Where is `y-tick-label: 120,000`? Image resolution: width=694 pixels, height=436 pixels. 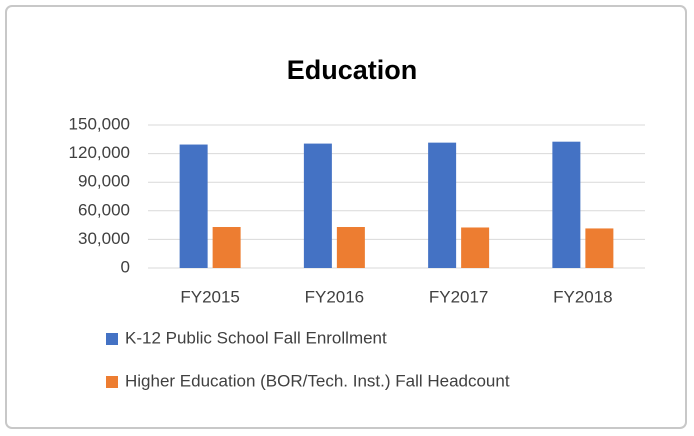 y-tick-label: 120,000 is located at coordinates (99, 152).